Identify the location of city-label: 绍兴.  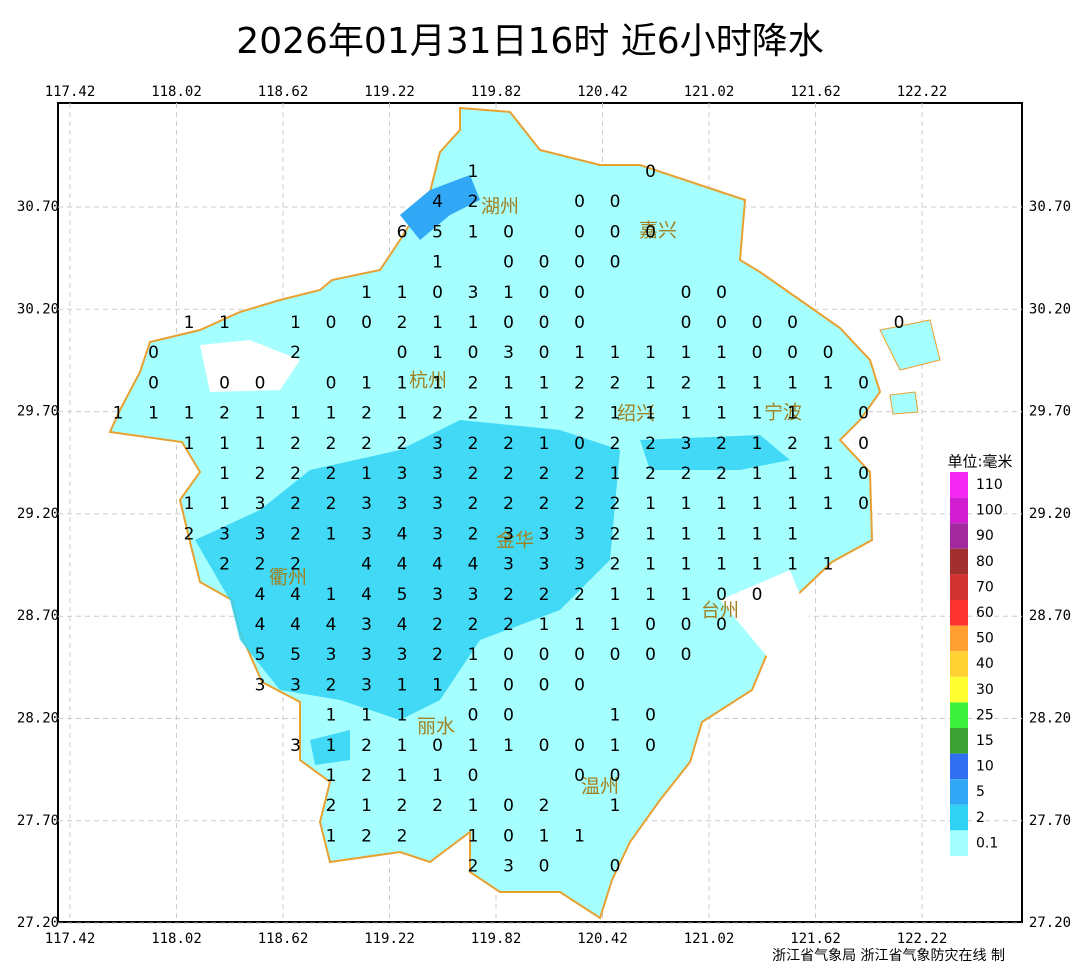
(636, 414).